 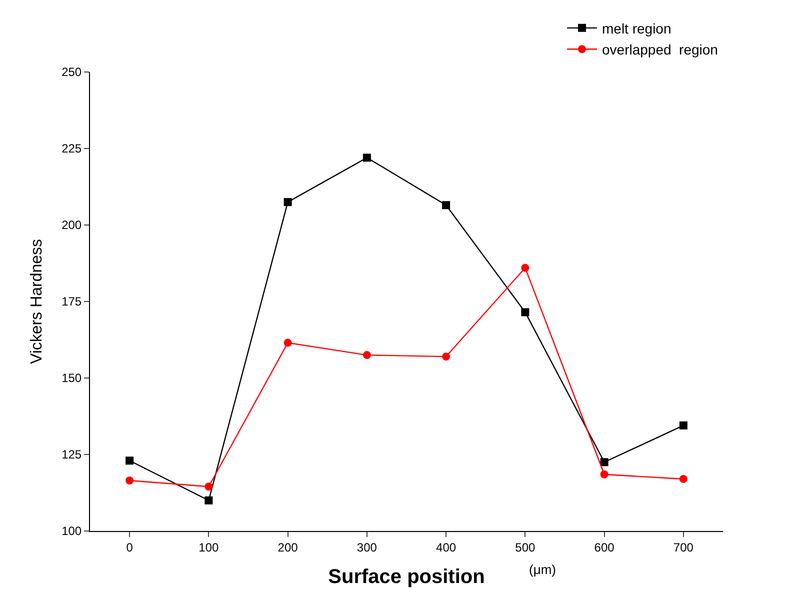 What do you see at coordinates (406, 577) in the screenshot?
I see `x-axis-title: Surface position` at bounding box center [406, 577].